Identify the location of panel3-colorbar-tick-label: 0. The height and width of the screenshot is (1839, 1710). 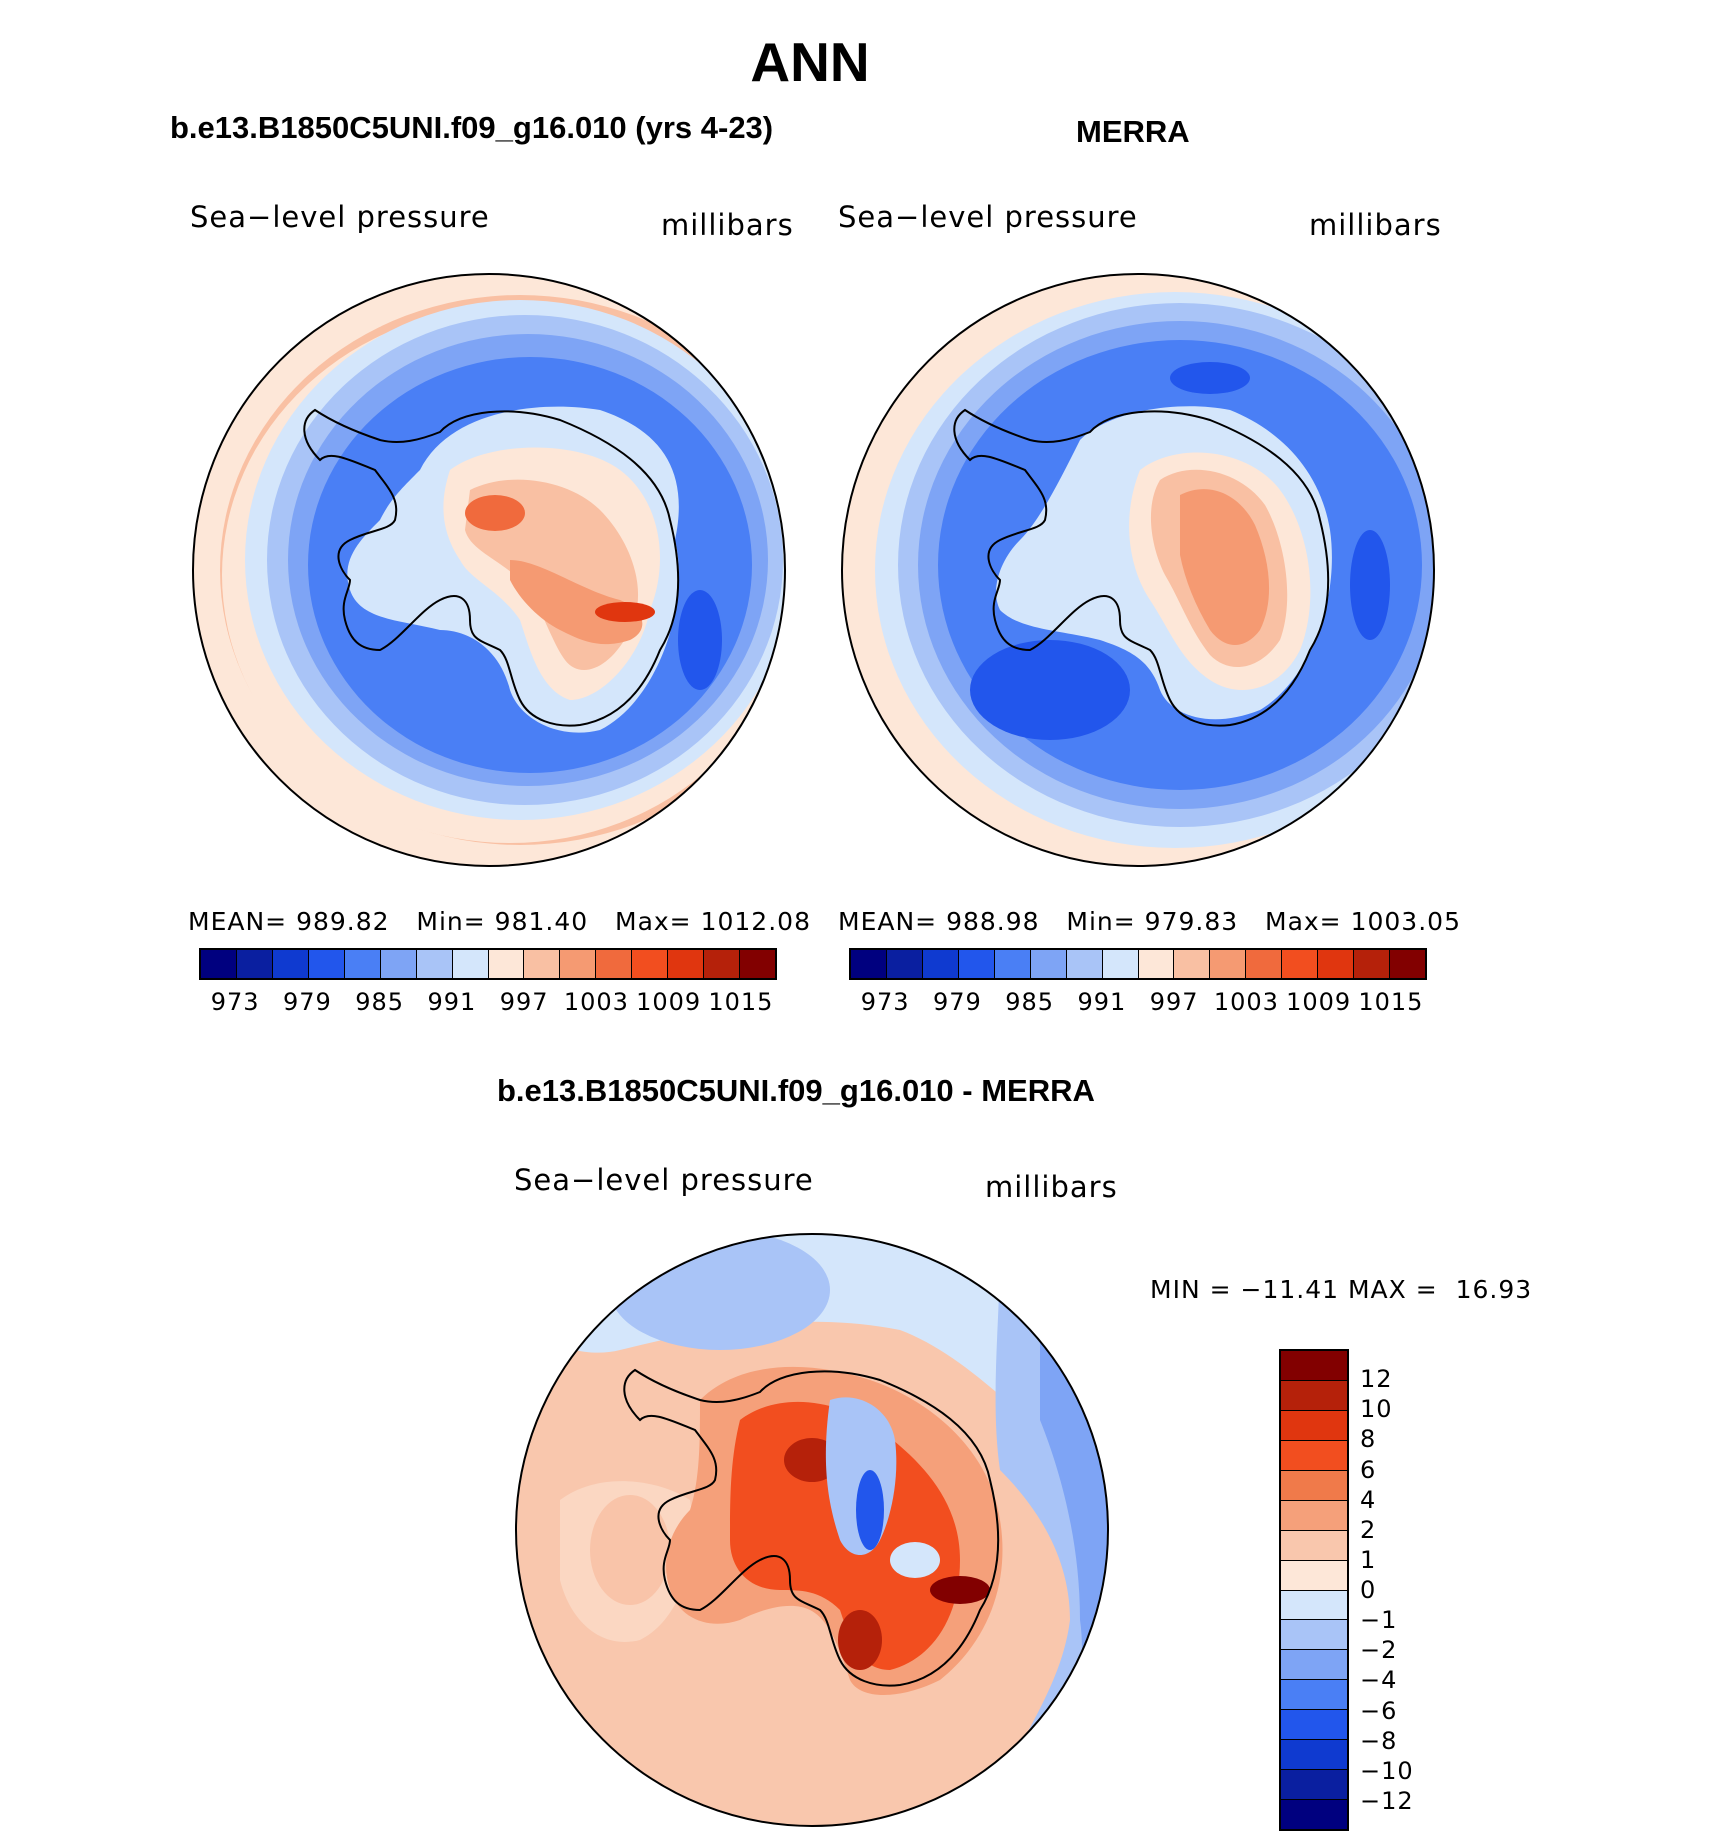
(1368, 1590).